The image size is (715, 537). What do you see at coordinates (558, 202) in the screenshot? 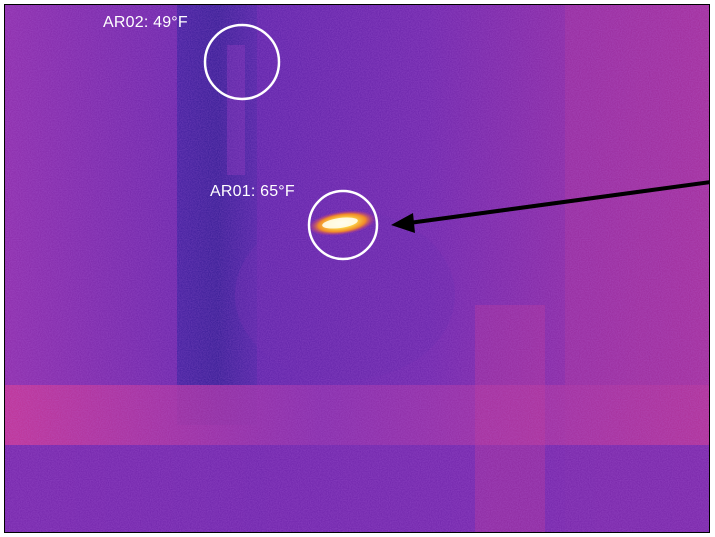
I see `pointer-arrow` at bounding box center [558, 202].